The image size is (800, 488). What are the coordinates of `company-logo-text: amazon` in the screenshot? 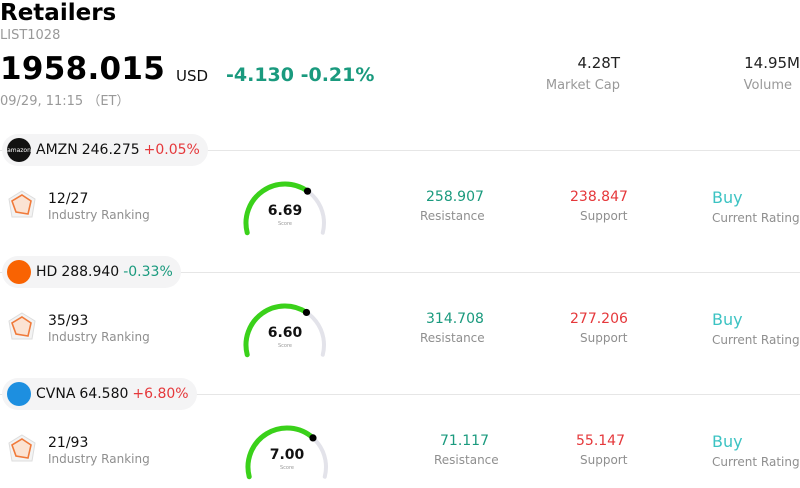 It's located at (19, 150).